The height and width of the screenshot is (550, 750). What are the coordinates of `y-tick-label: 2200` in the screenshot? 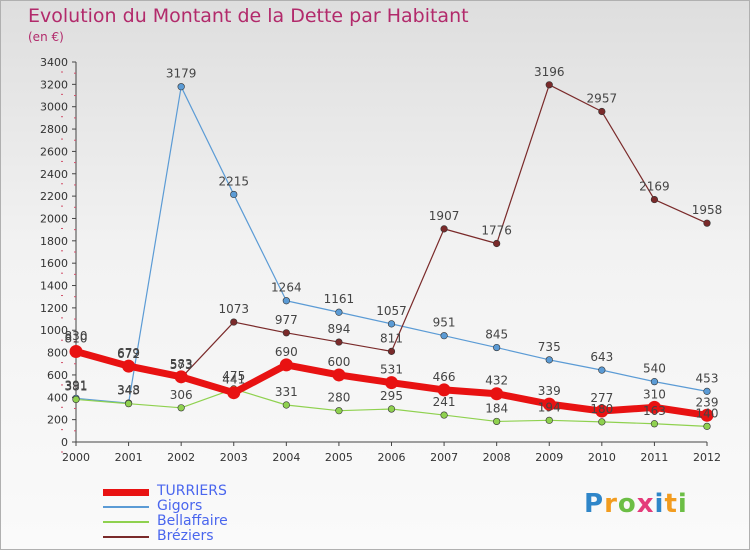 It's located at (54, 196).